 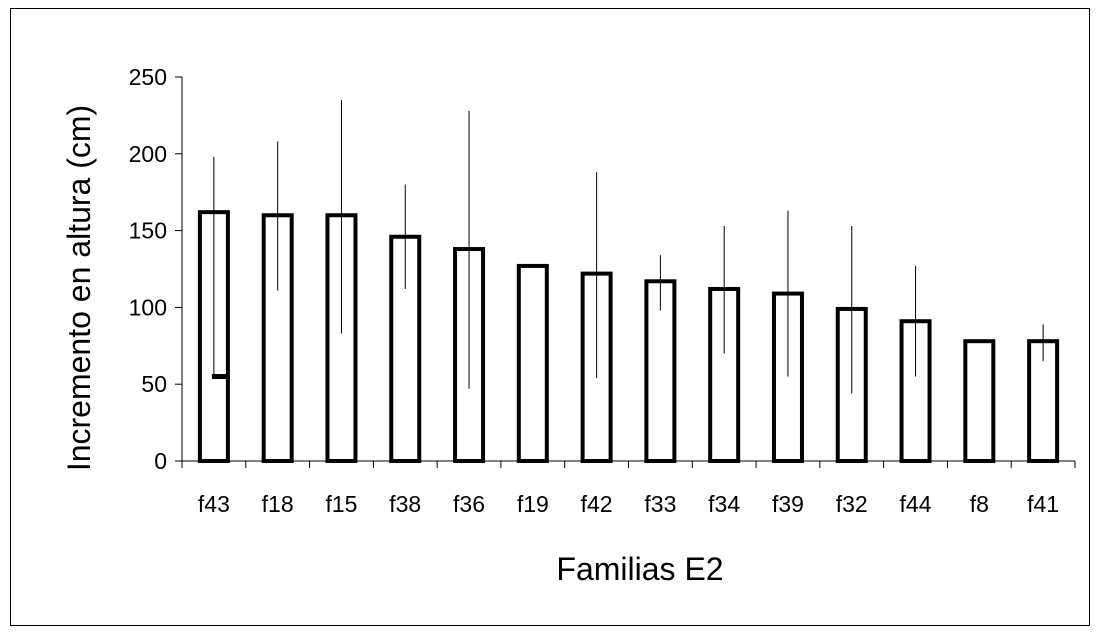 I want to click on x-tick-label-f36: f36, so click(x=469, y=504).